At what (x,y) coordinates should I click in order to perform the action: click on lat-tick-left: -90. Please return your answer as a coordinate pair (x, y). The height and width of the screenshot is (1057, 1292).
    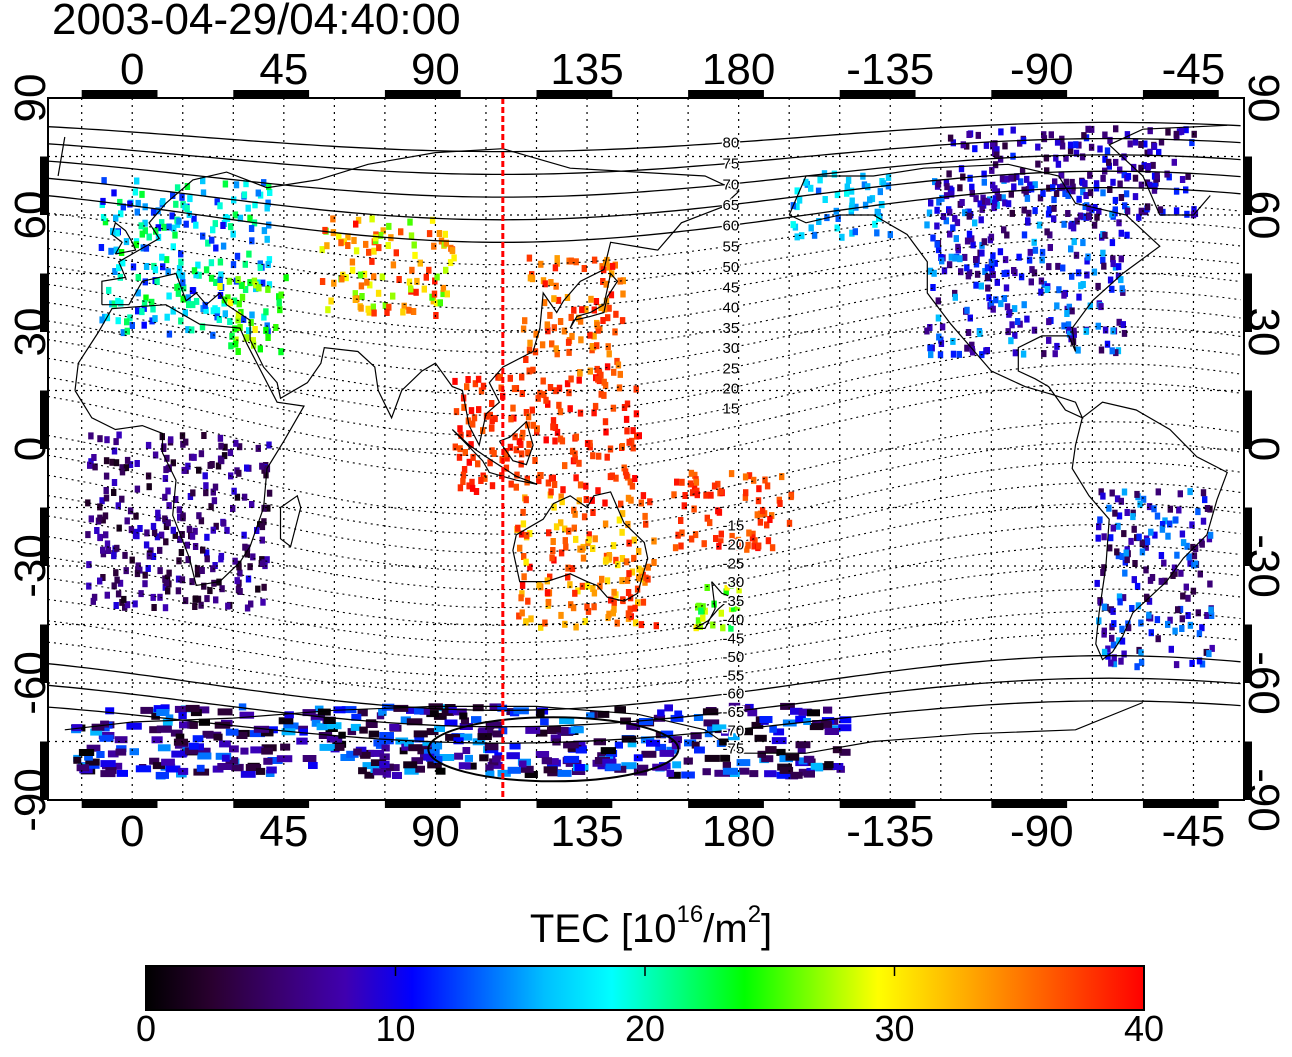
    Looking at the image, I should click on (30, 800).